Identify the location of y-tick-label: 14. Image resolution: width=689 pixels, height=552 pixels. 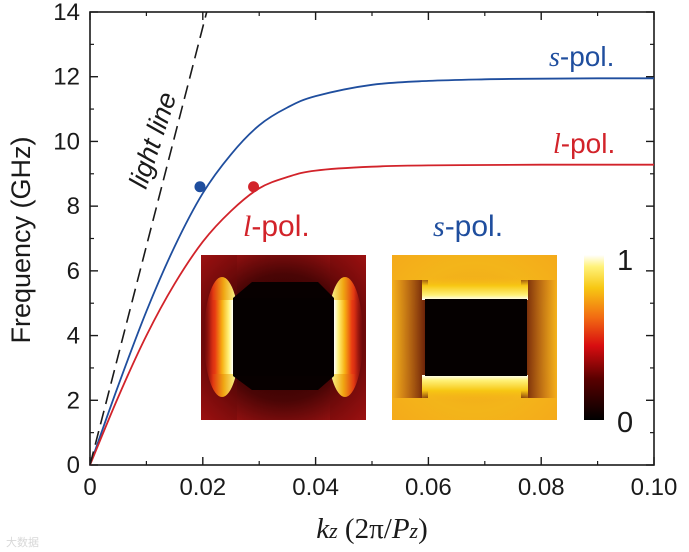
(66, 13).